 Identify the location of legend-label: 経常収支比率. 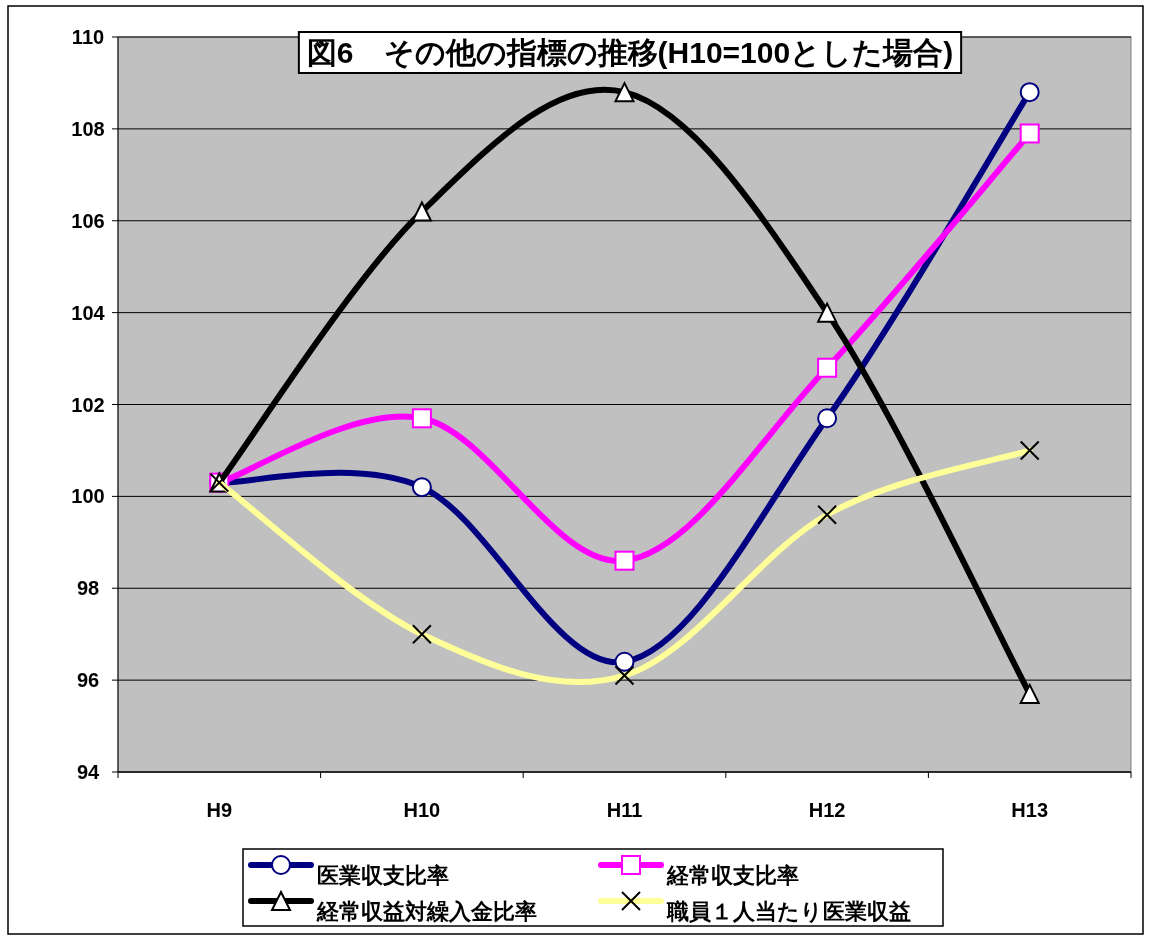
(732, 875).